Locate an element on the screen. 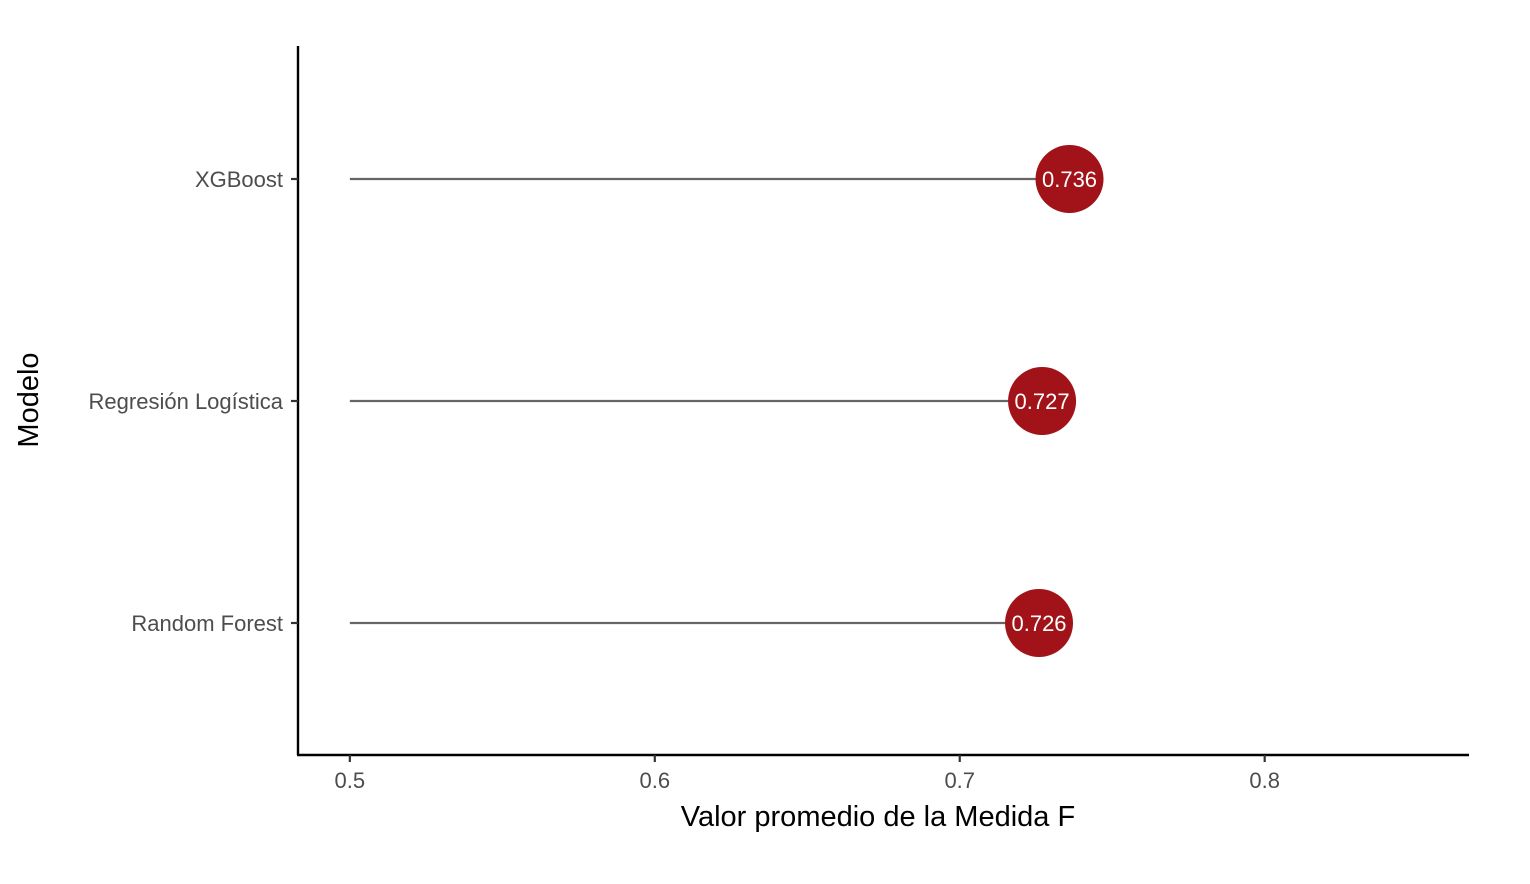  y-axis-title: Modelo is located at coordinates (29, 399).